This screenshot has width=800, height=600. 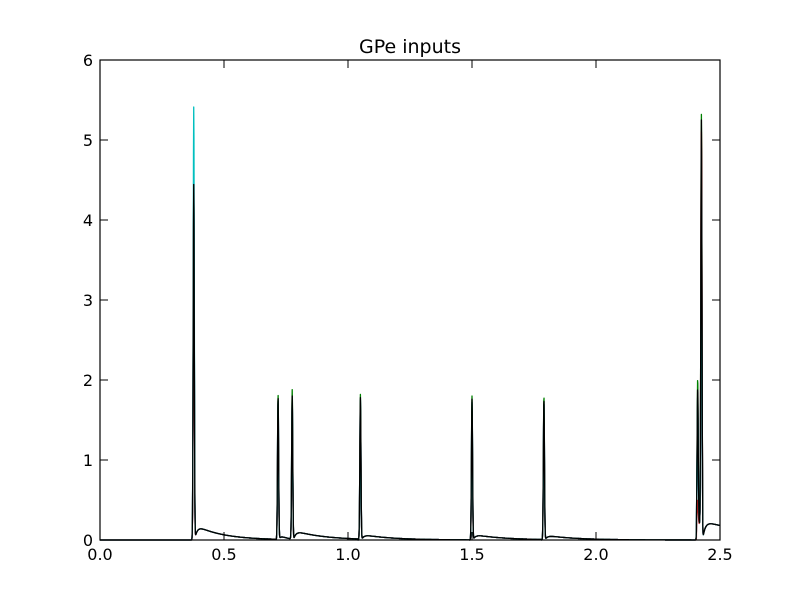 I want to click on y-tick-label: 3, so click(x=88, y=300).